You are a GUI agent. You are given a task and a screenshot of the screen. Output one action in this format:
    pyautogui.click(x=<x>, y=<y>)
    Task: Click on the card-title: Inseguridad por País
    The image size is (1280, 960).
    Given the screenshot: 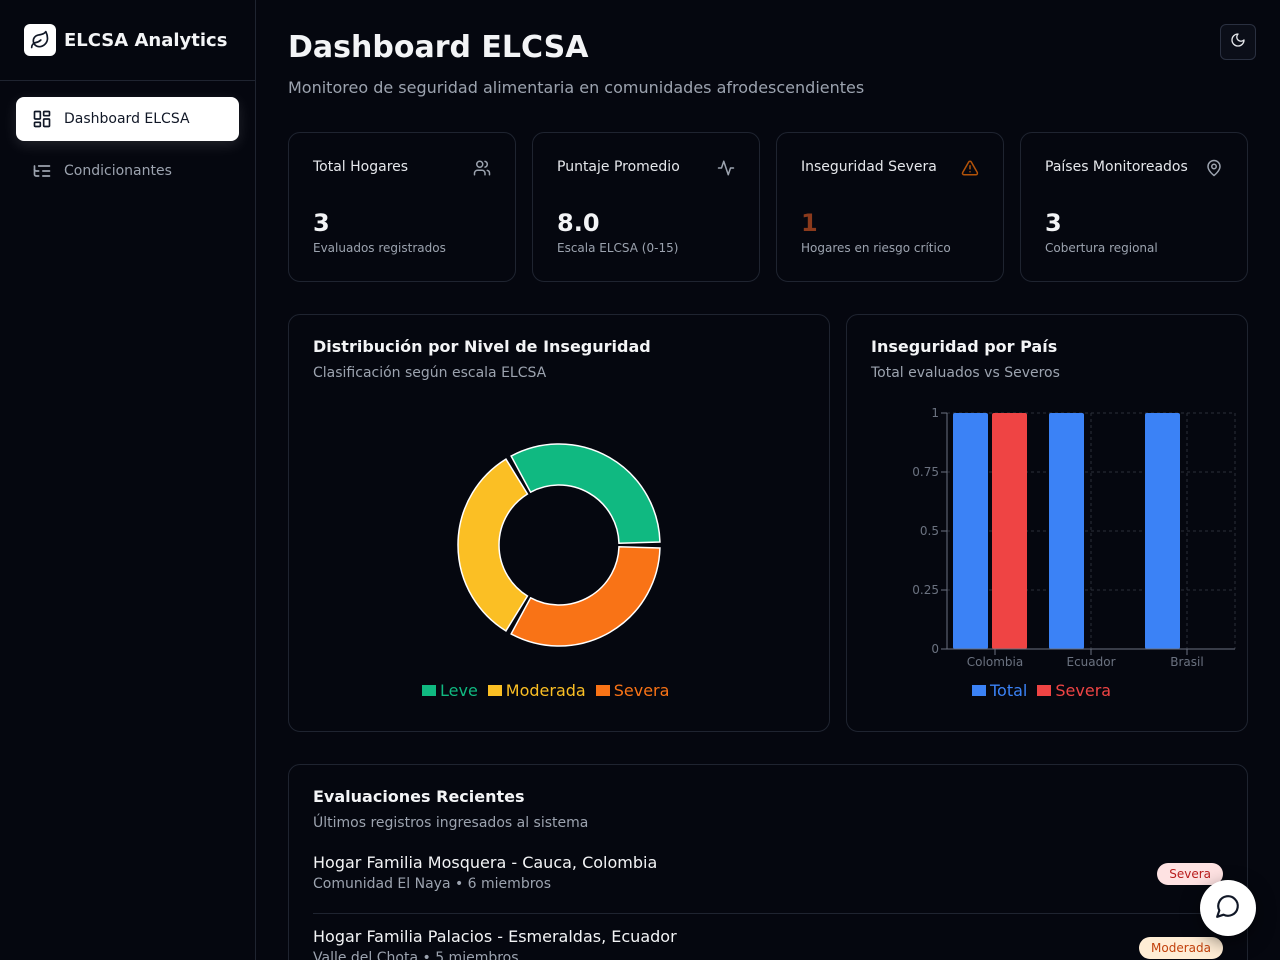 What is the action you would take?
    pyautogui.click(x=964, y=346)
    